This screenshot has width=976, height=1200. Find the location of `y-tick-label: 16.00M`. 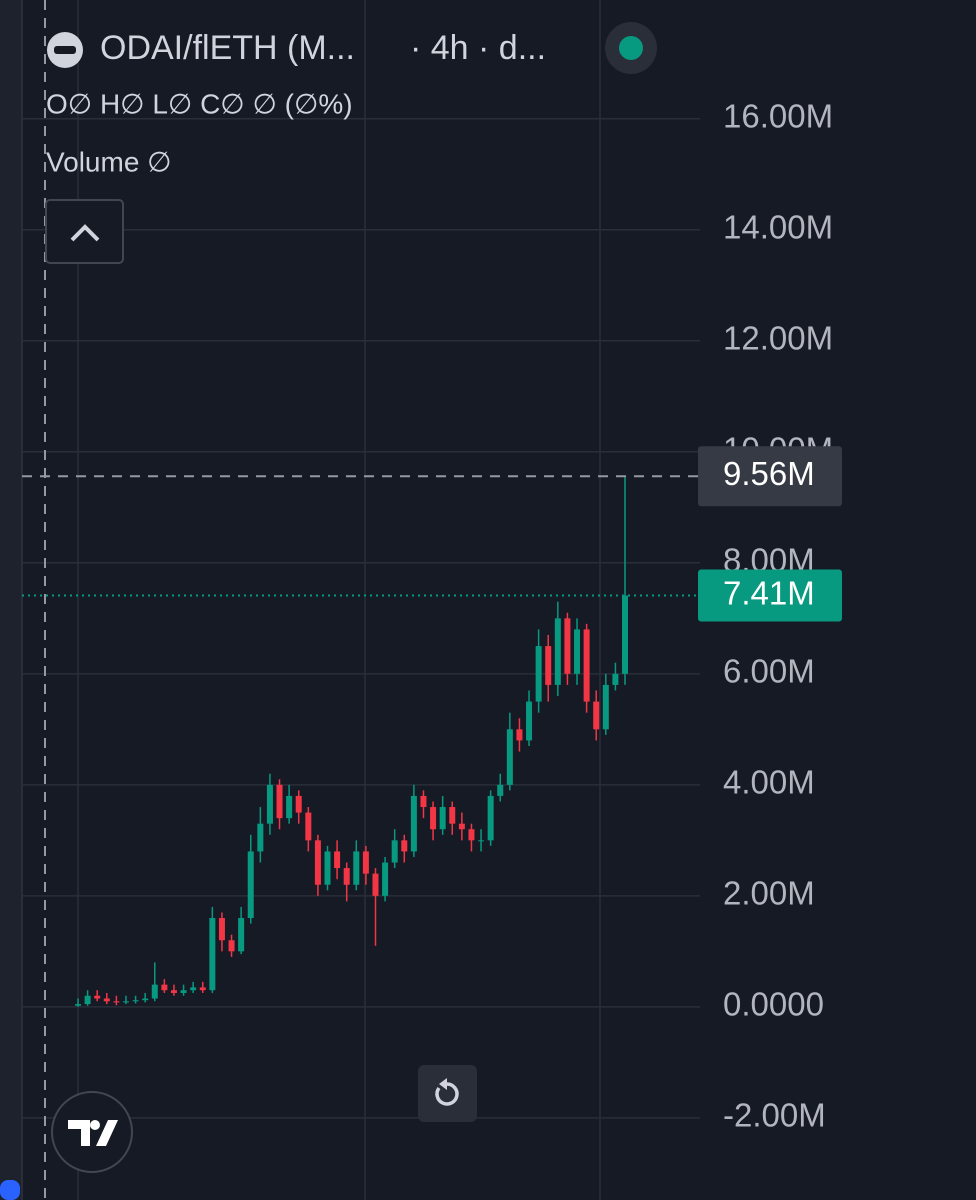

y-tick-label: 16.00M is located at coordinates (778, 115).